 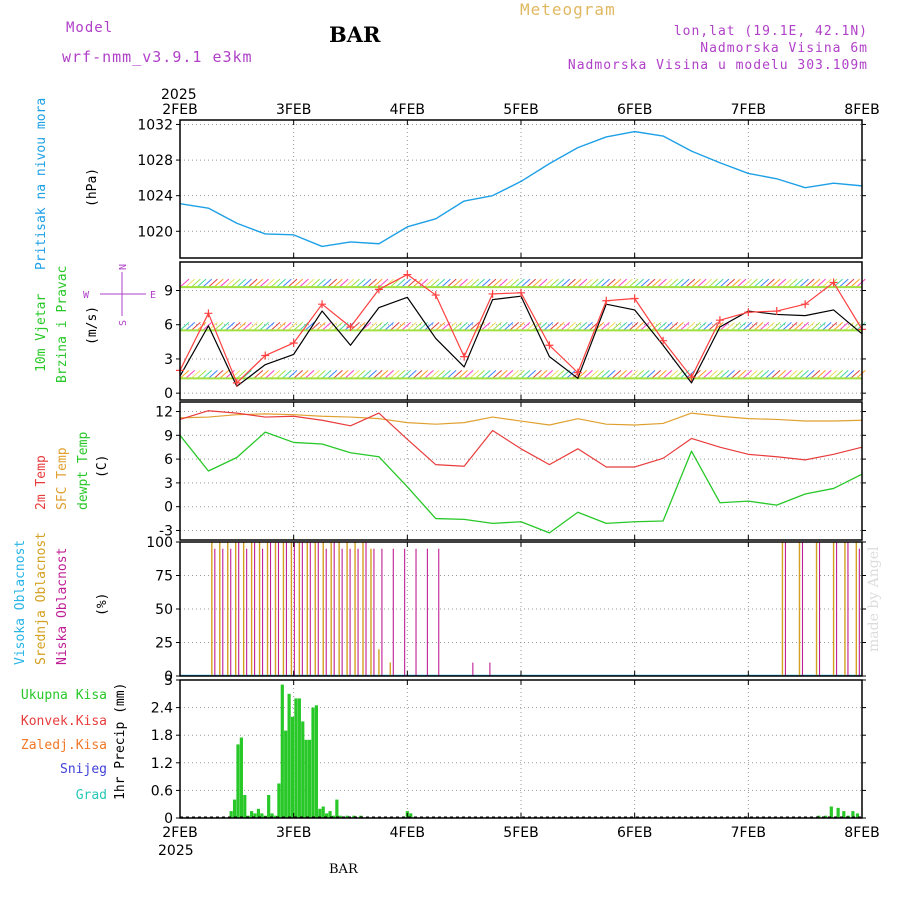 I want to click on ytick-label-3-0: 0, so click(x=168, y=677).